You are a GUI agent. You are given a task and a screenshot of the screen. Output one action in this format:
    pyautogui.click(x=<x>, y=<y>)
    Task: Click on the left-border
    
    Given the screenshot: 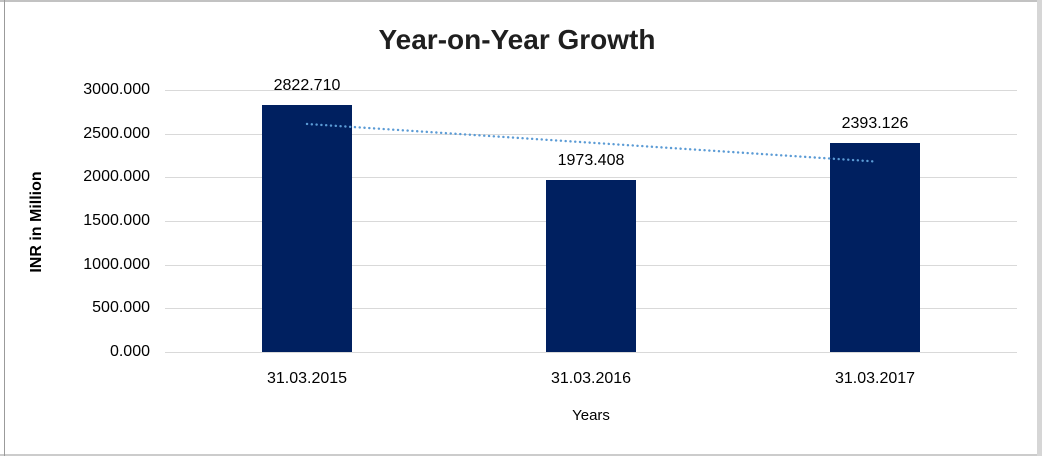 What is the action you would take?
    pyautogui.click(x=4, y=228)
    